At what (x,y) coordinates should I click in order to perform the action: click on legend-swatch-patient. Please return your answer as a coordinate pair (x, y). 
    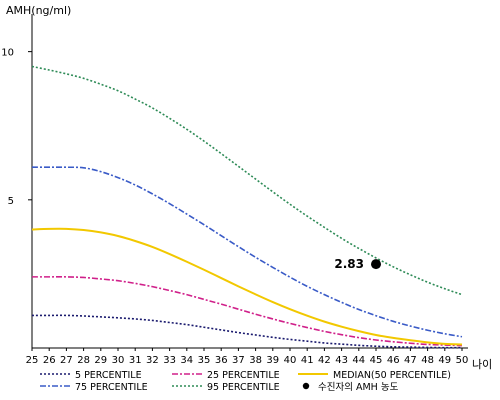
    Looking at the image, I should click on (306, 386).